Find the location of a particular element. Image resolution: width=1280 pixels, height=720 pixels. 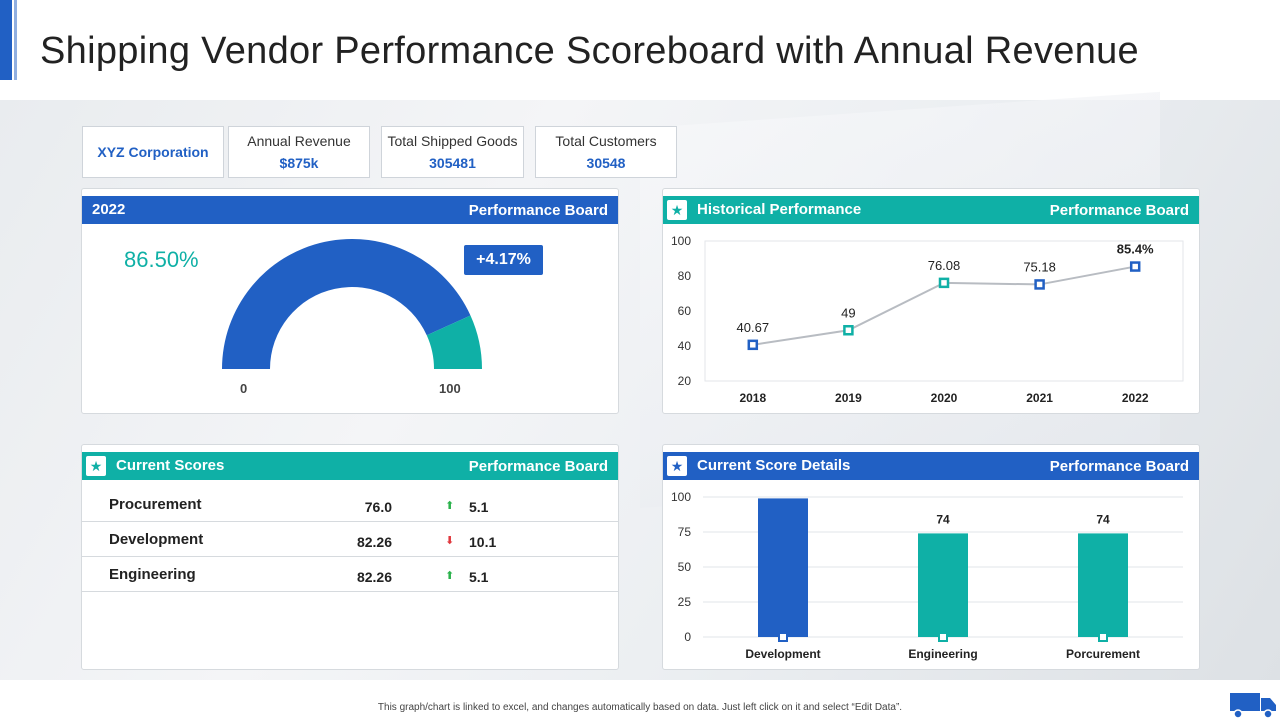

data-label: 76.08 is located at coordinates (944, 265).